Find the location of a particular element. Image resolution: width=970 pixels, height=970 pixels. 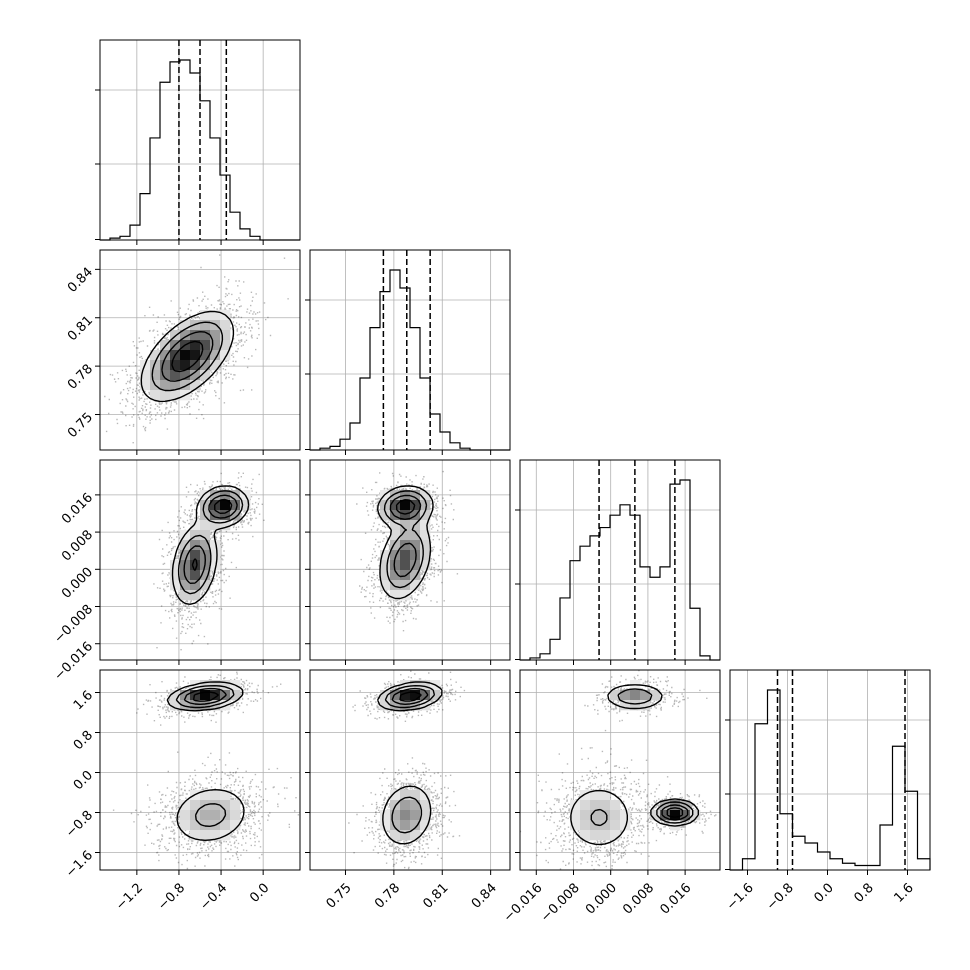

y-tick-label: 0.78 is located at coordinates (80, 377).